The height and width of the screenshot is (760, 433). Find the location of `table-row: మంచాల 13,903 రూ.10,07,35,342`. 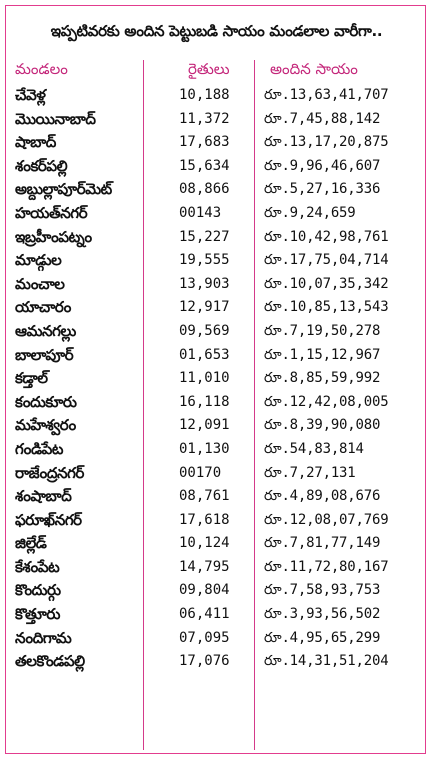

table-row: మంచాల 13,903 రూ.10,07,35,342 is located at coordinates (216, 285).